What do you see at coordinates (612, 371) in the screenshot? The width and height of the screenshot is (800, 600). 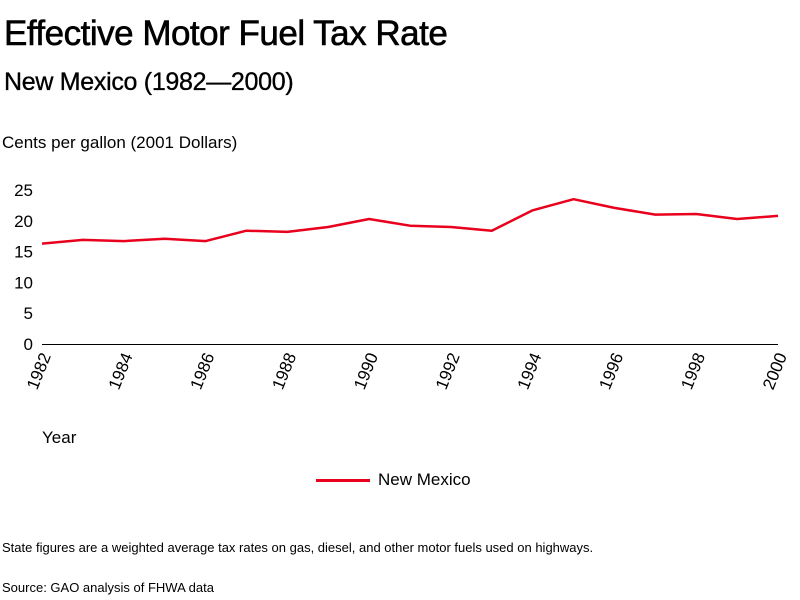 I see `x-tick-label: 1996` at bounding box center [612, 371].